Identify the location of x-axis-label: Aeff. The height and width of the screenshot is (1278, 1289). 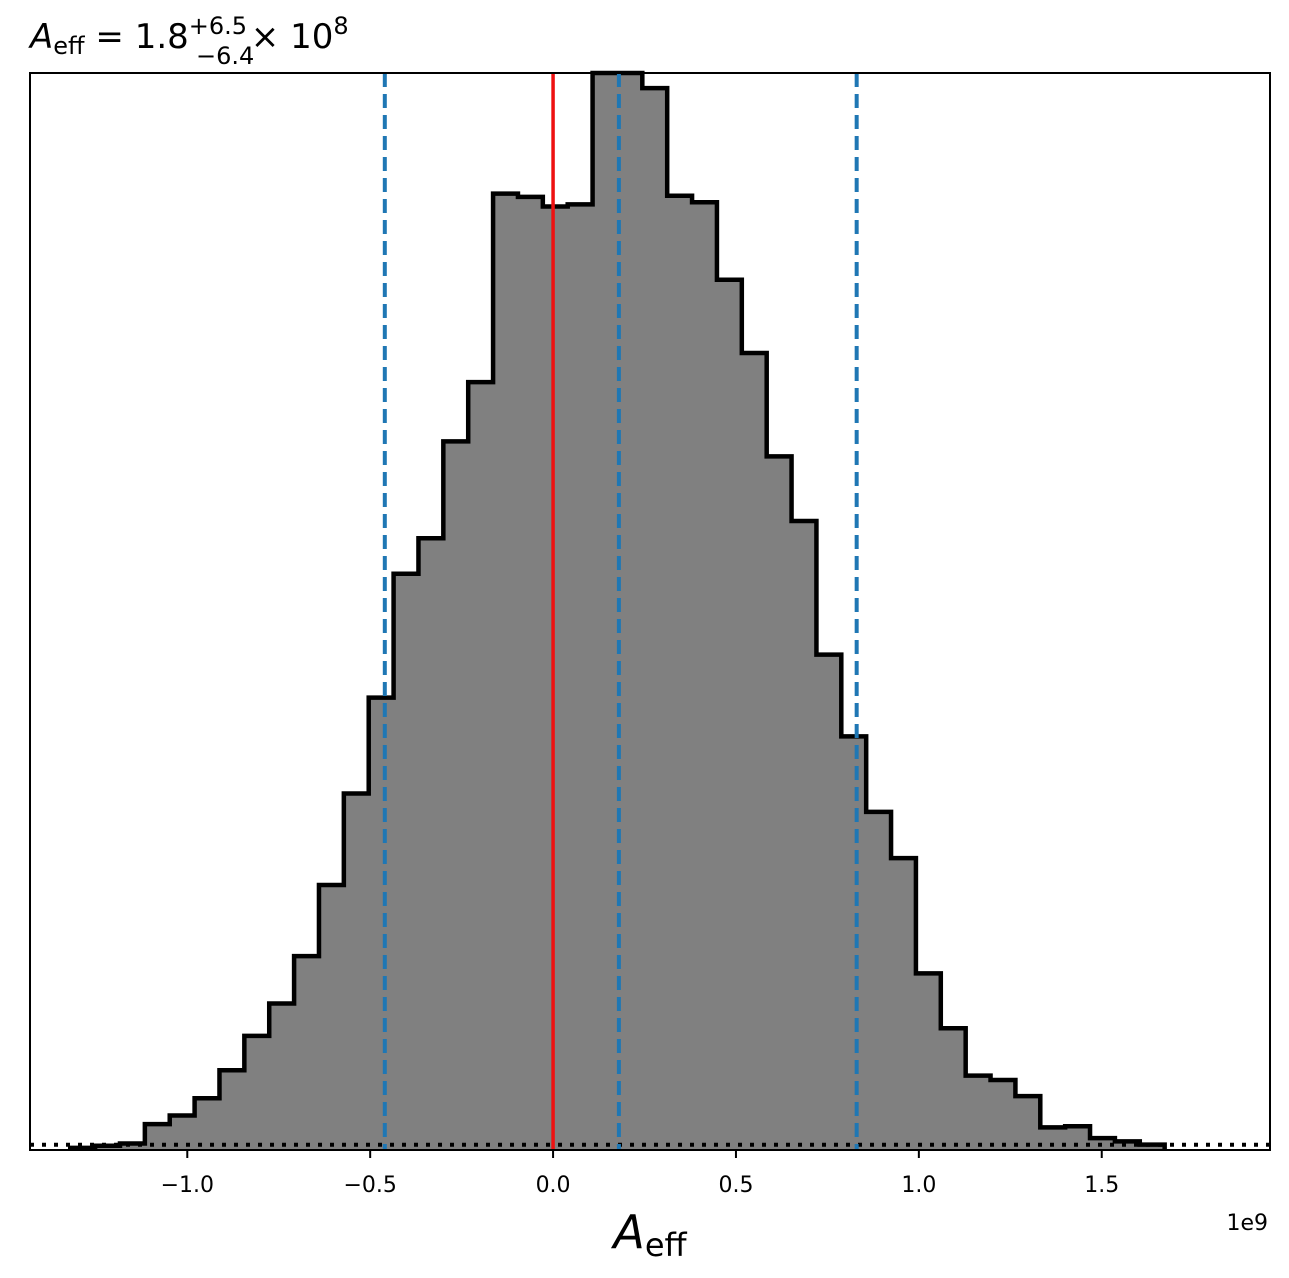
(648, 1234).